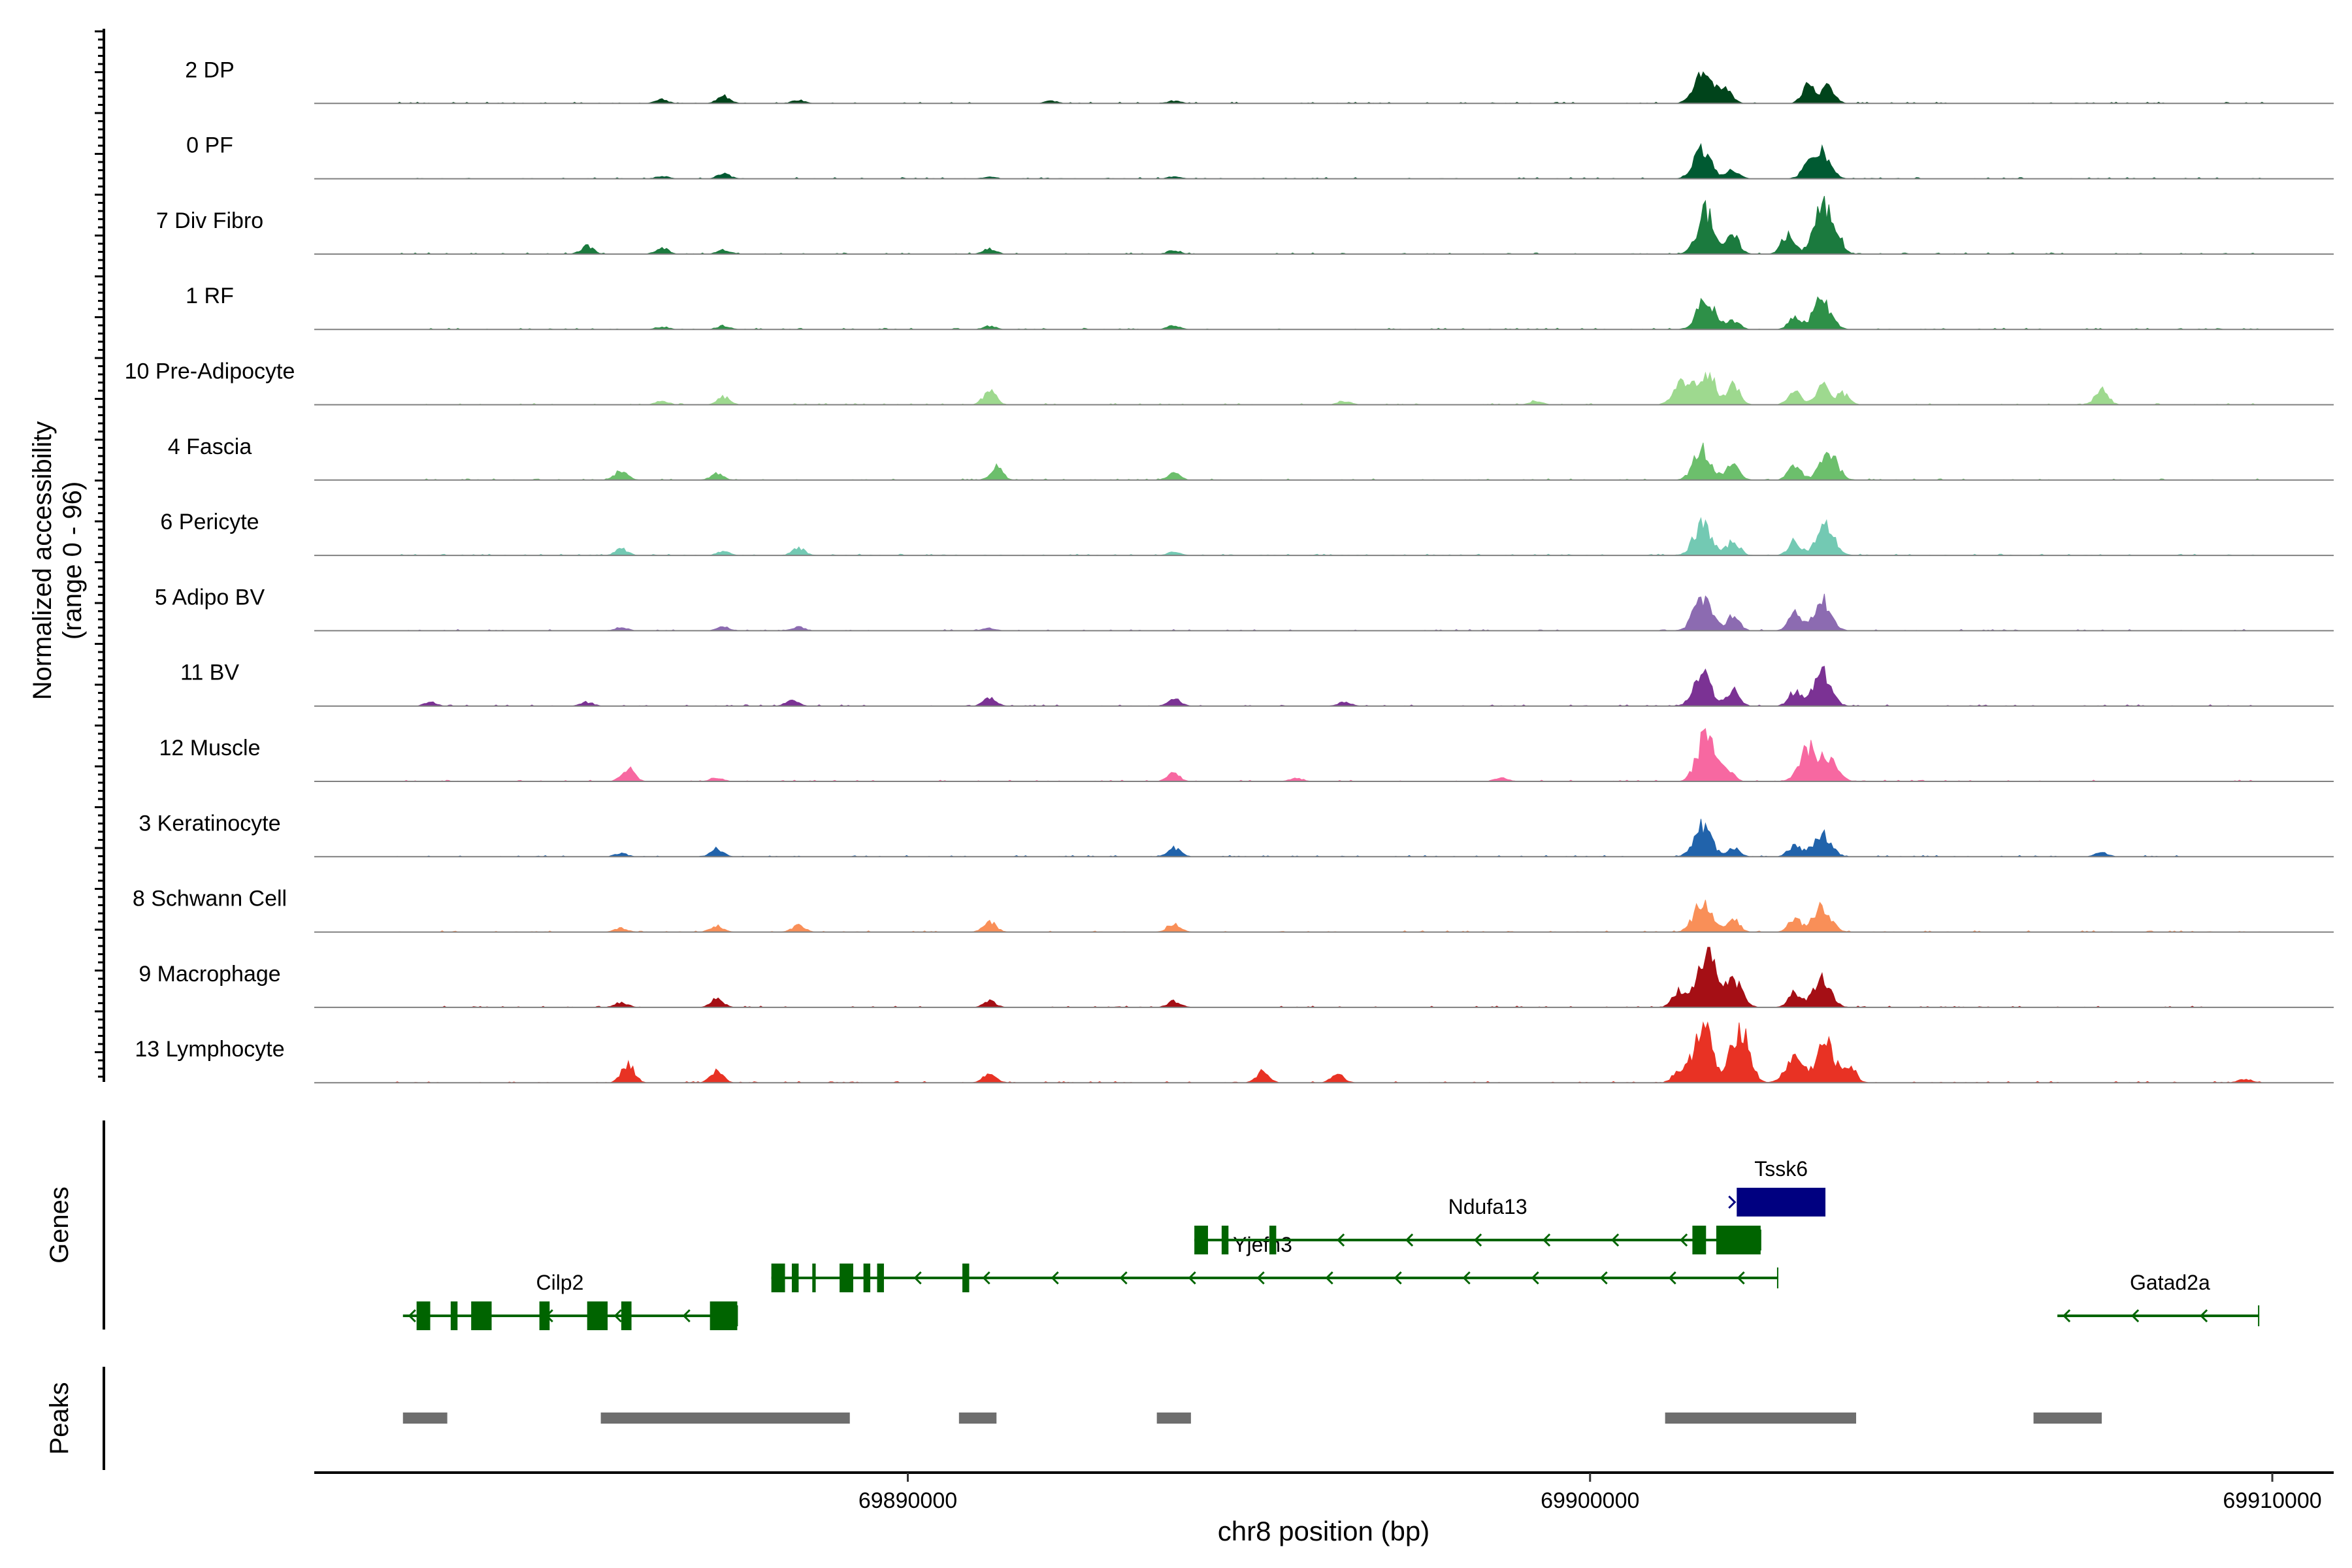 The width and height of the screenshot is (2352, 1568). I want to click on gene-tssk6: Tssk6, so click(1777, 1187).